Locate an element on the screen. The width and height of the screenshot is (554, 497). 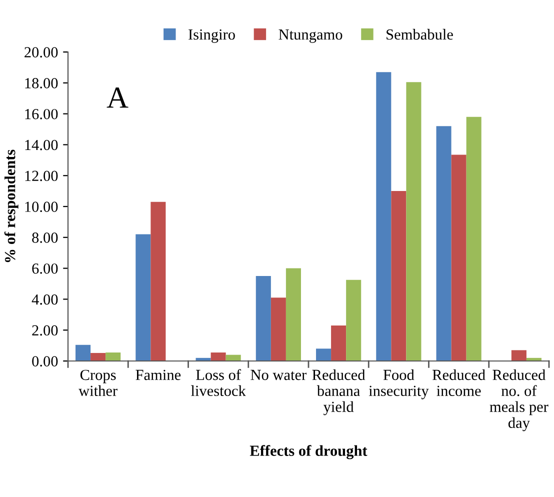
x-tick-label: Crops wither is located at coordinates (98, 383).